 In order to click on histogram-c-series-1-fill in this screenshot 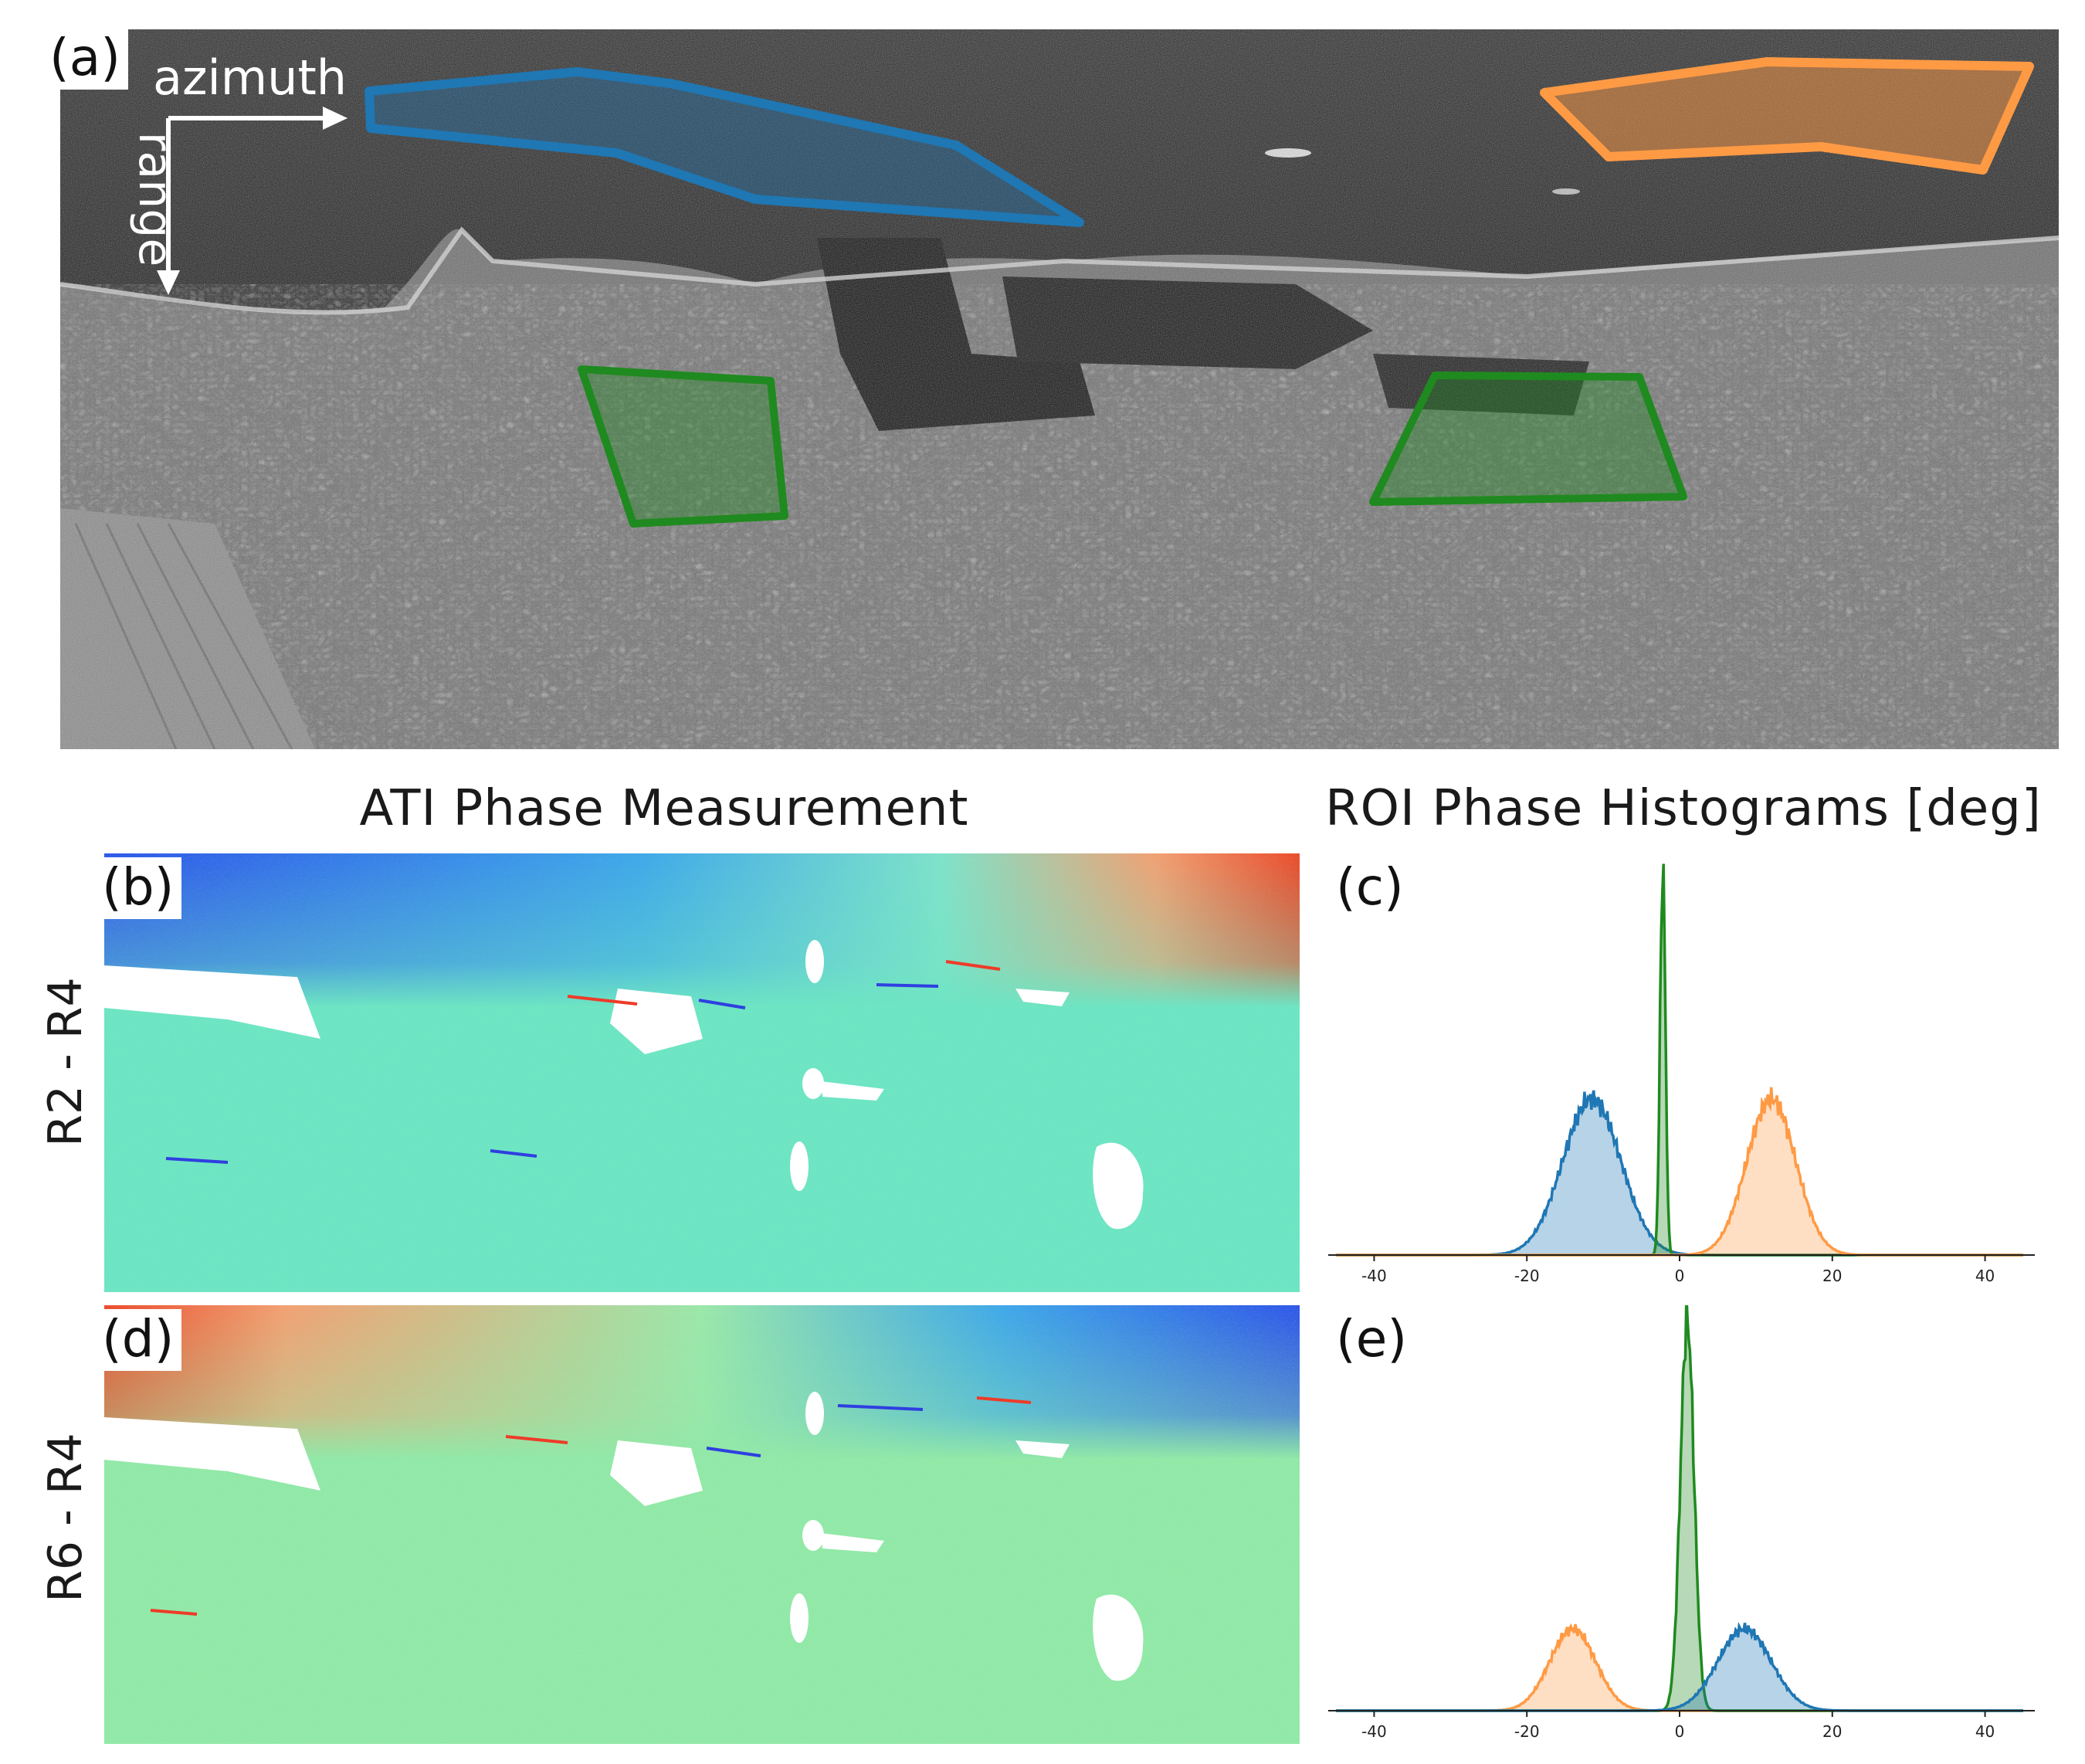, I will do `click(1679, 1059)`.